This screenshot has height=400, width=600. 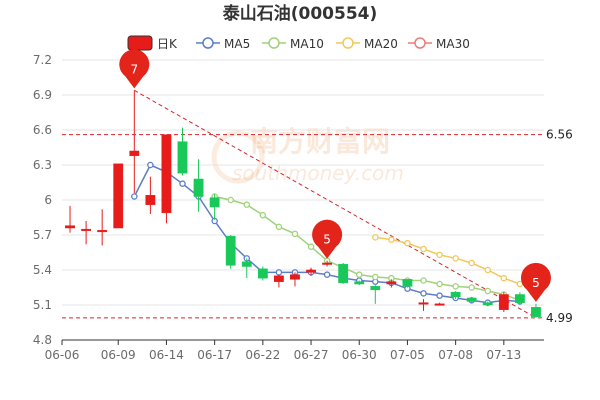 I want to click on y-tick-label: 5.4, so click(x=42, y=270).